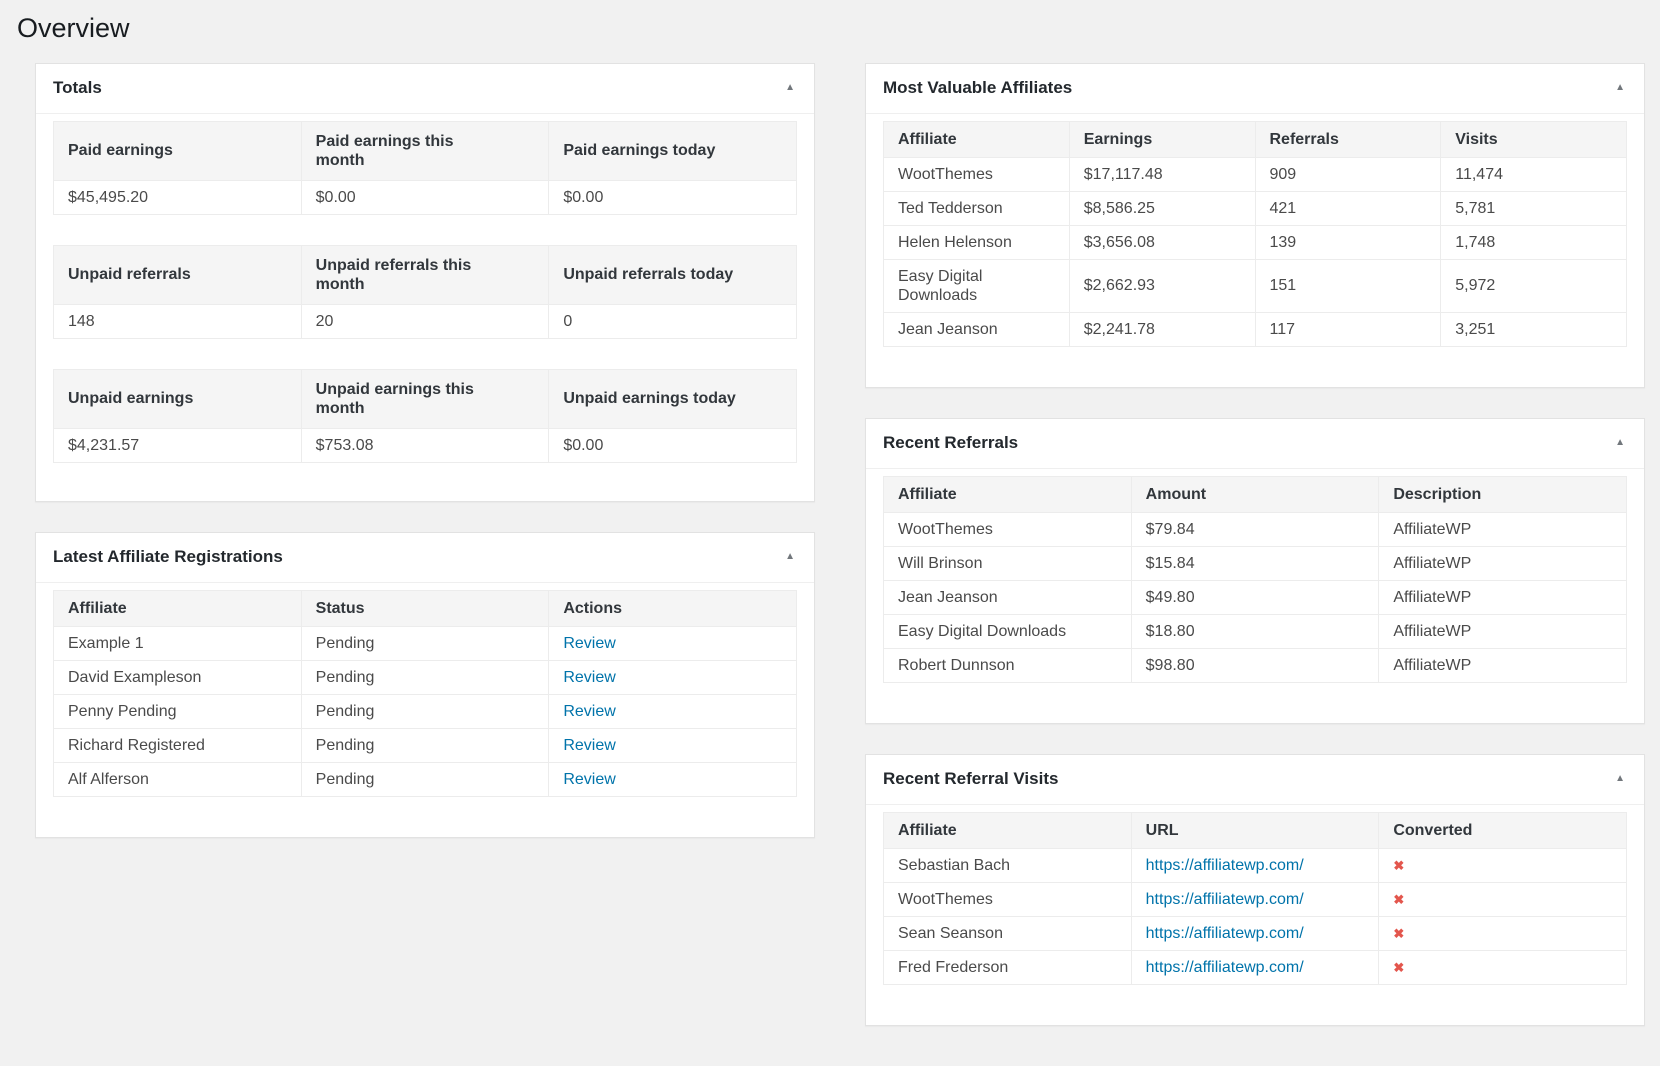 The height and width of the screenshot is (1066, 1660). I want to click on table-cell: 20, so click(425, 321).